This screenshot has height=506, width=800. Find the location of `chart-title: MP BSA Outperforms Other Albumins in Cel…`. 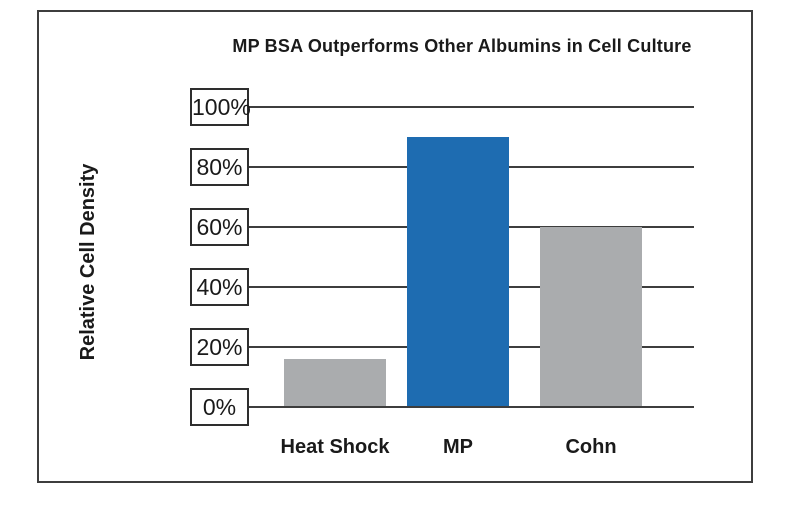

chart-title: MP BSA Outperforms Other Albumins in Cel… is located at coordinates (462, 46).